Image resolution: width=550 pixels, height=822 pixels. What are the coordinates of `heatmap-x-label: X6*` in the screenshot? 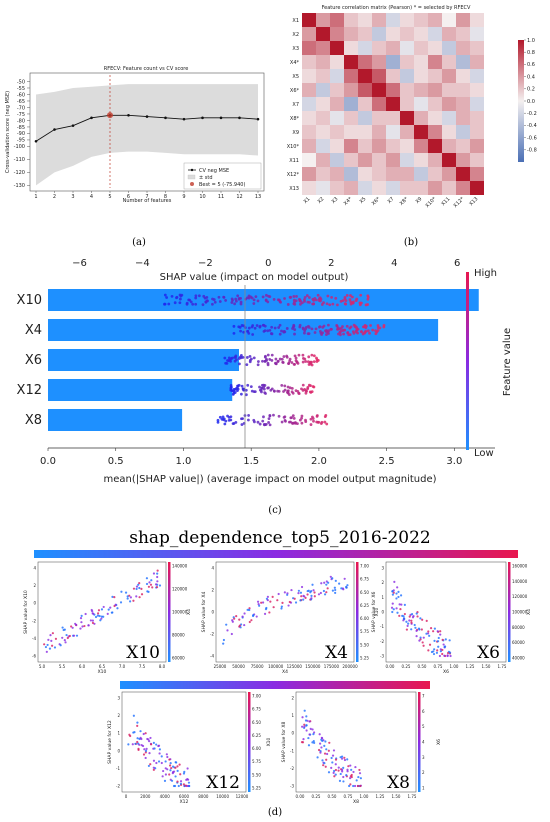 It's located at (376, 201).